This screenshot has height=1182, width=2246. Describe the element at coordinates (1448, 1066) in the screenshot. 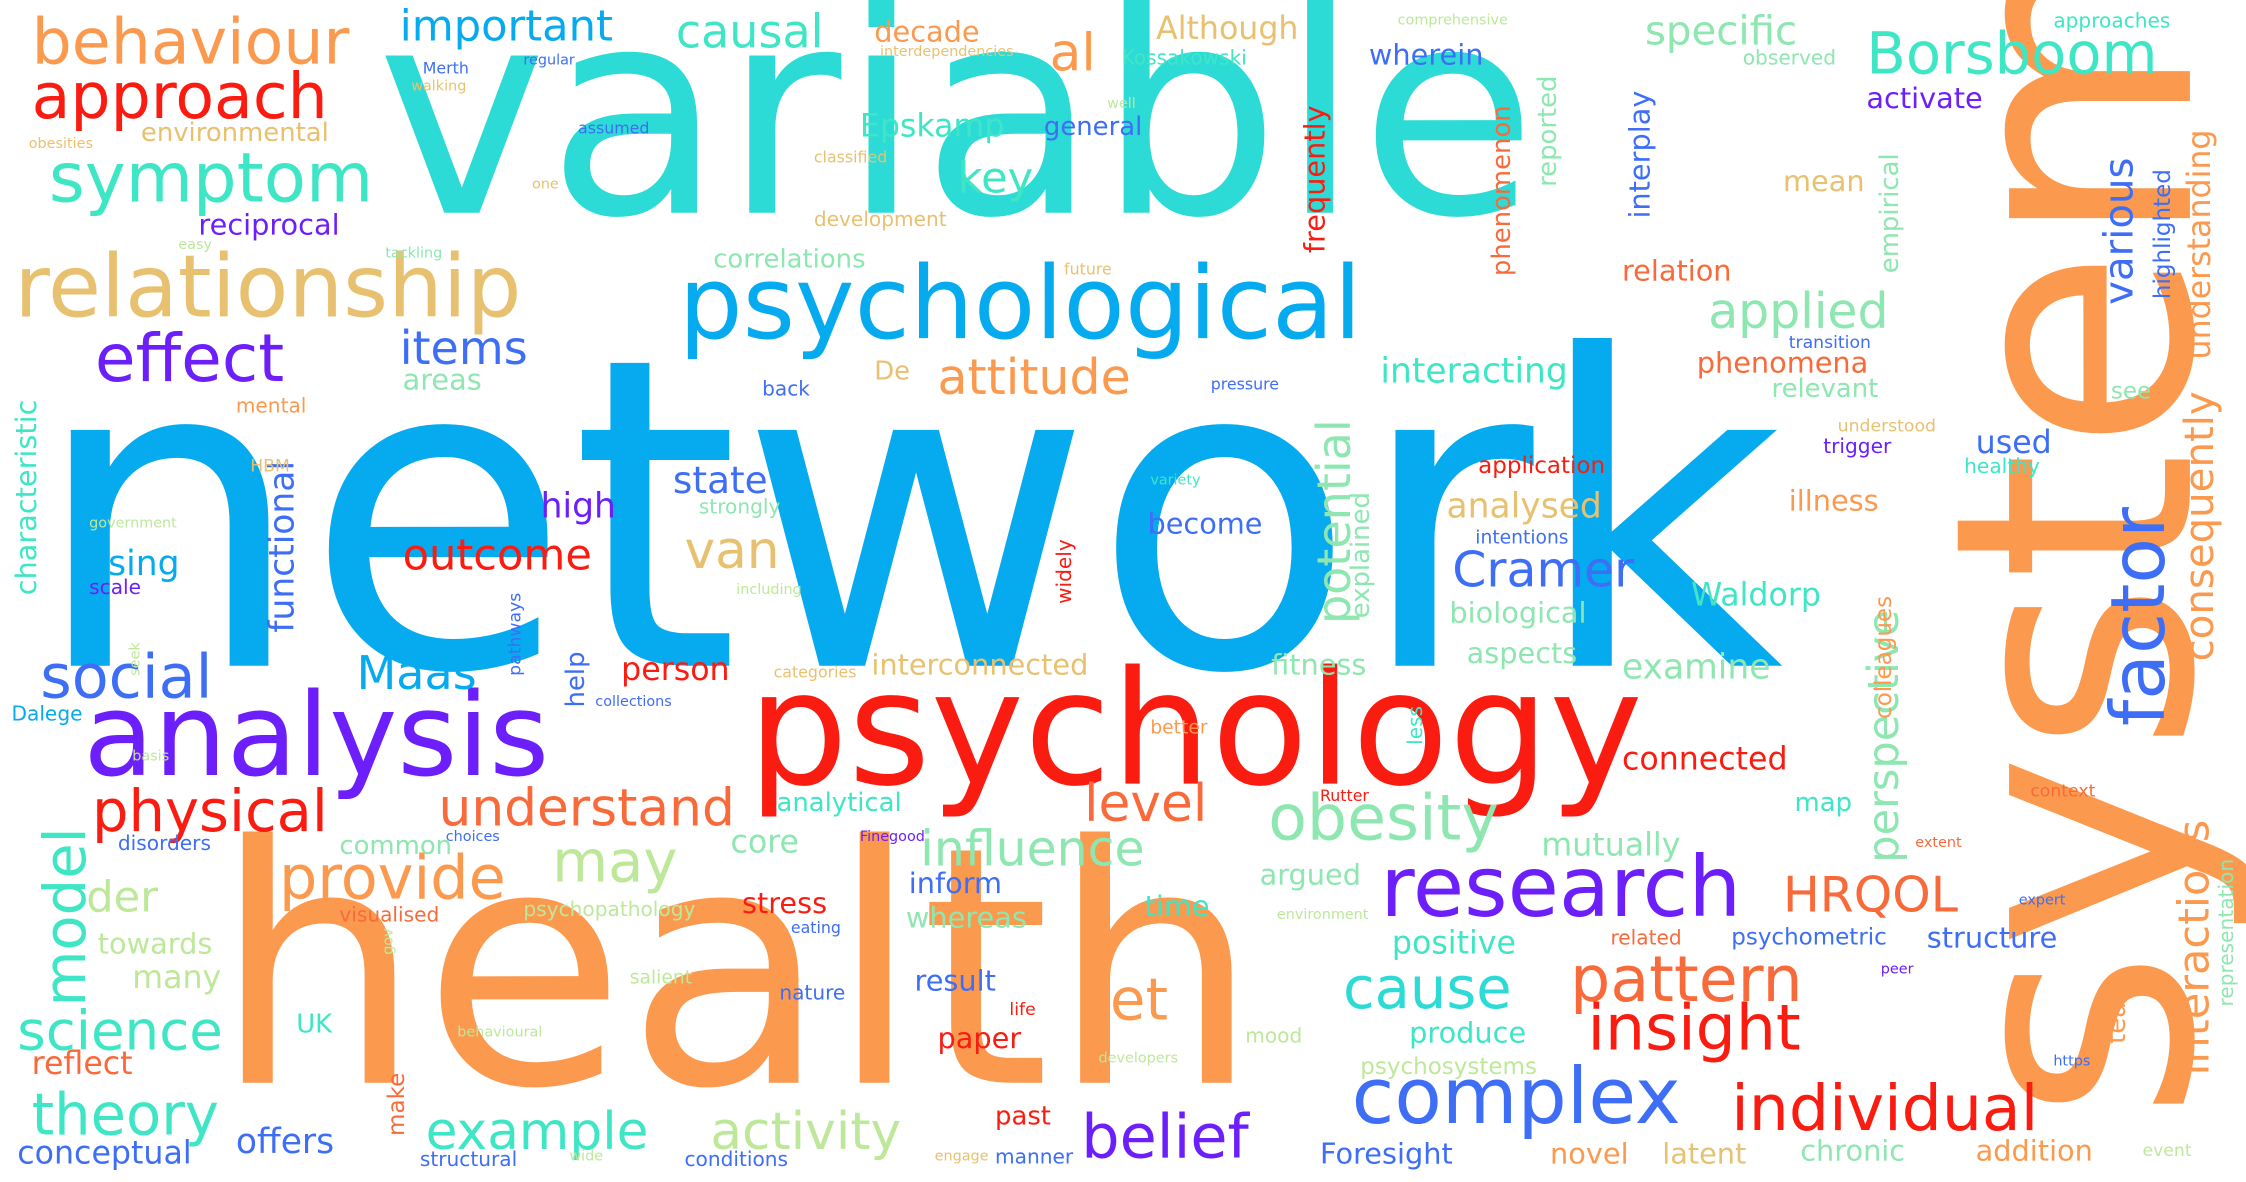

I see `word: psychosystems` at that location.